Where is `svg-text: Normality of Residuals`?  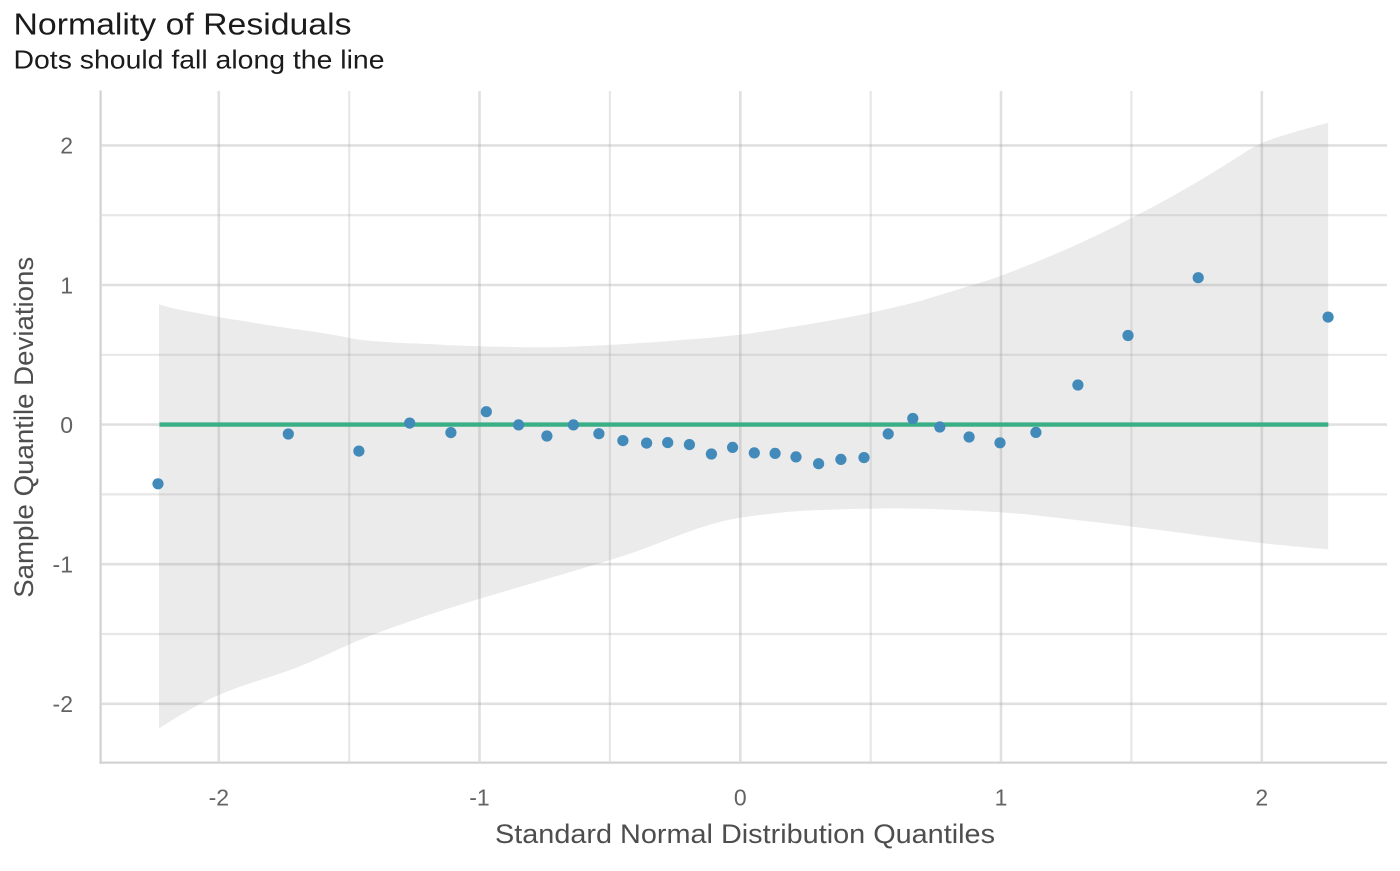 svg-text: Normality of Residuals is located at coordinates (183, 24).